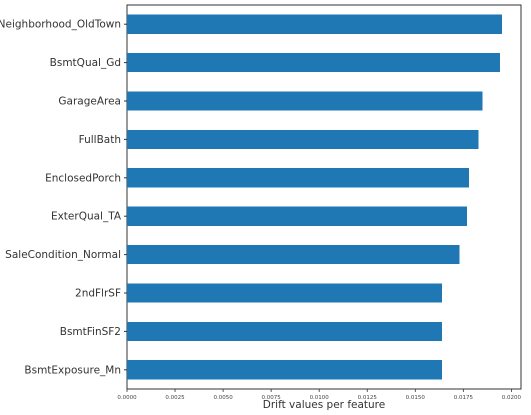  I want to click on bar-enclosedporch, so click(298, 178).